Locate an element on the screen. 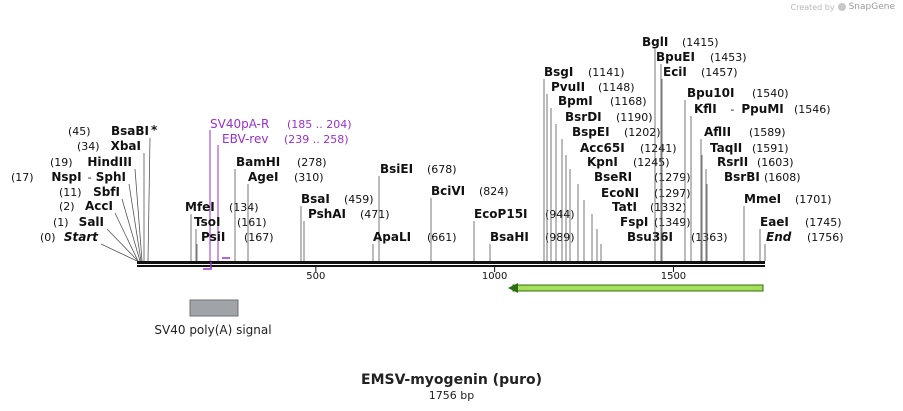 The image size is (903, 411). ruler-tick-label: 500 is located at coordinates (315, 276).